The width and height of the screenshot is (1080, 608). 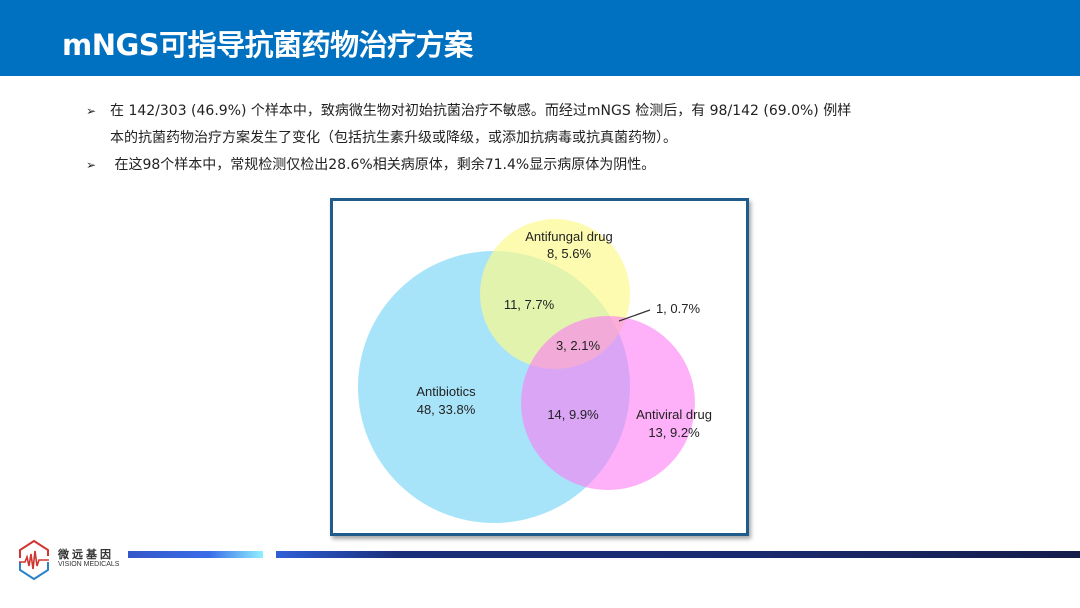 What do you see at coordinates (89, 564) in the screenshot?
I see `logo-text-en: VISION MEDICALS` at bounding box center [89, 564].